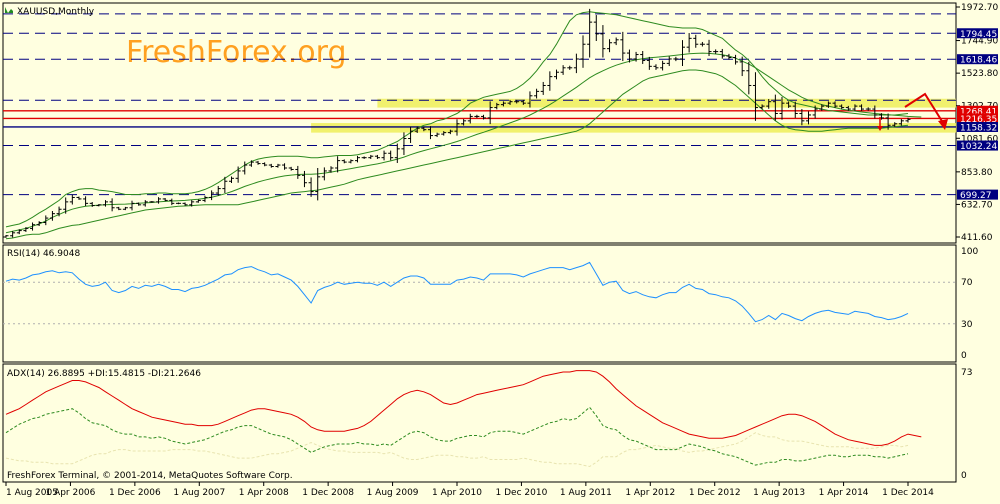 The width and height of the screenshot is (1000, 504). I want to click on watermark: FreshForex.org, so click(236, 52).